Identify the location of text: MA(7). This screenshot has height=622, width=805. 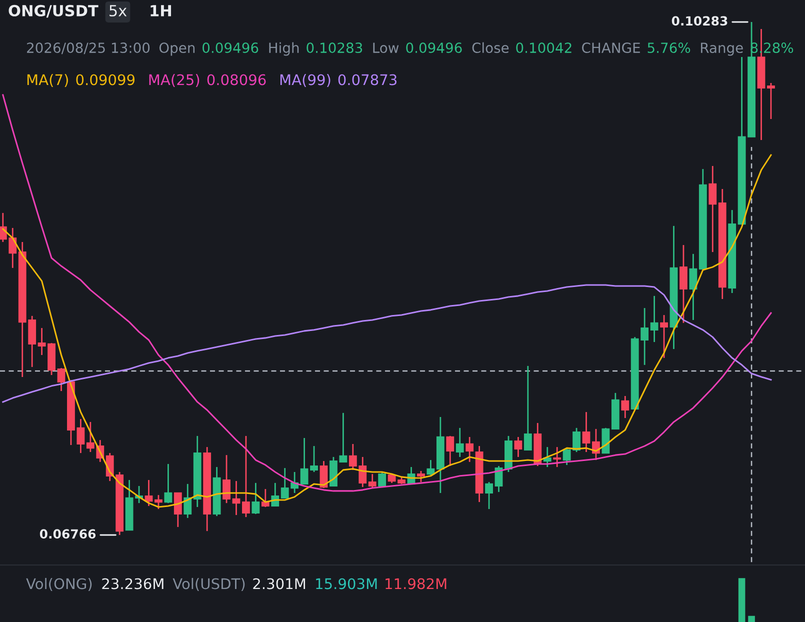
(47, 80).